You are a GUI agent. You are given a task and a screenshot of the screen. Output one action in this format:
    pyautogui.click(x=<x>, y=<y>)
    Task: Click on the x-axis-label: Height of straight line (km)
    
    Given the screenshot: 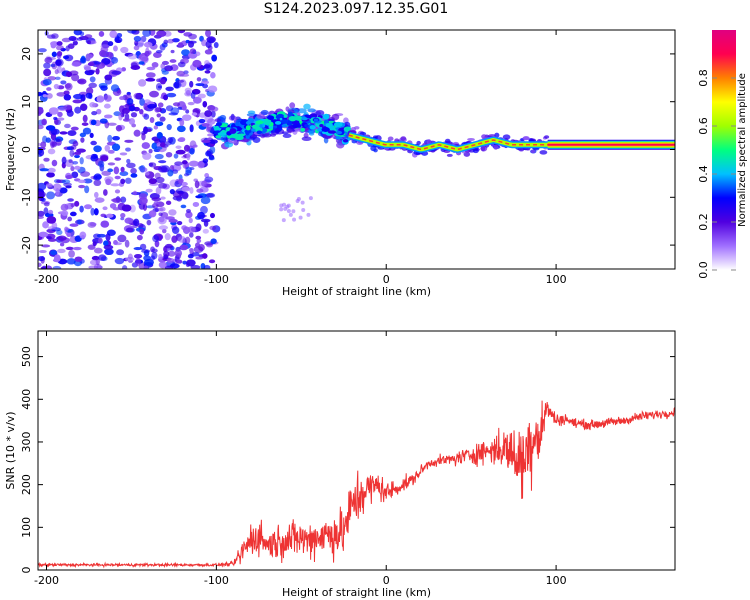 What is the action you would take?
    pyautogui.click(x=356, y=592)
    